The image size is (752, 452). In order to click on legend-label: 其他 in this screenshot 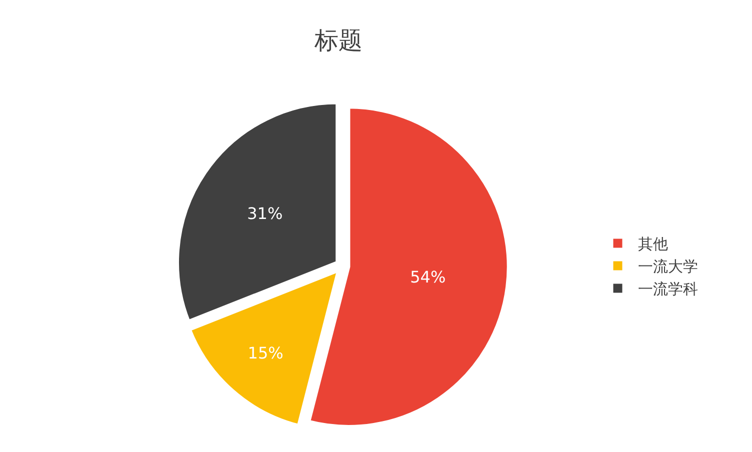, I will do `click(653, 244)`.